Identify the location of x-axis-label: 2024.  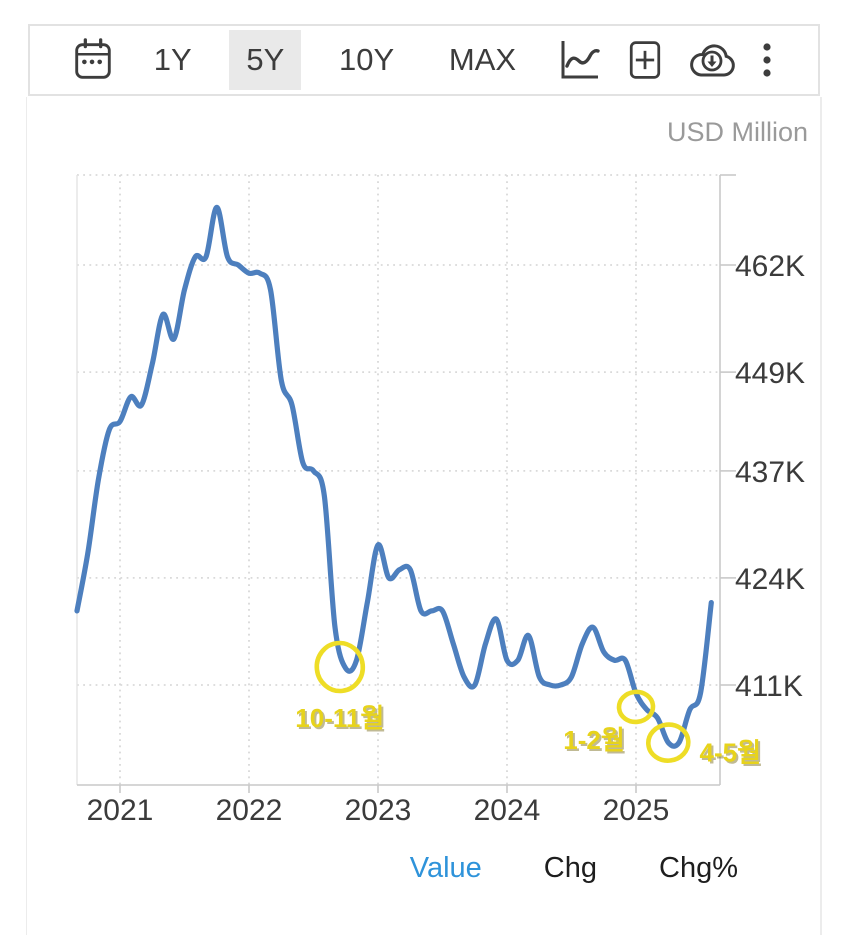
(507, 810).